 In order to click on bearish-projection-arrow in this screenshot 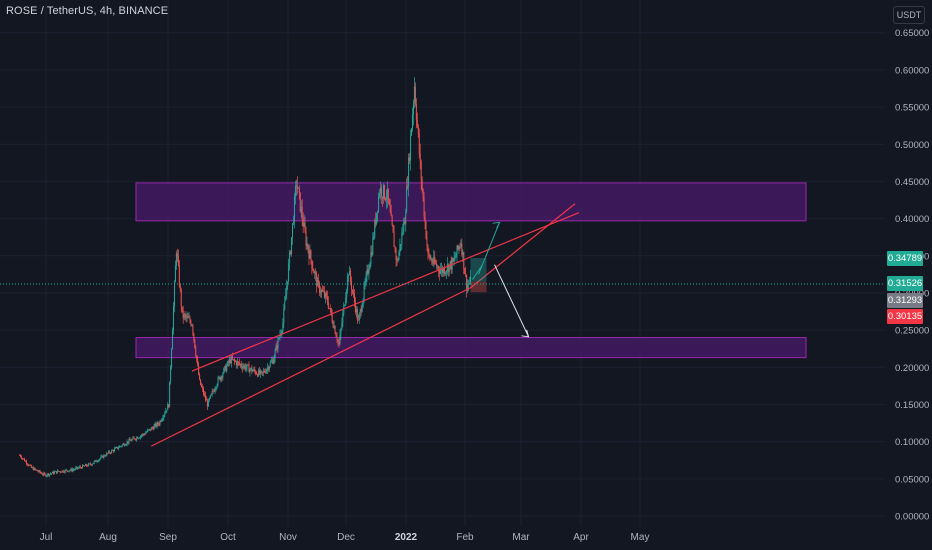, I will do `click(512, 301)`.